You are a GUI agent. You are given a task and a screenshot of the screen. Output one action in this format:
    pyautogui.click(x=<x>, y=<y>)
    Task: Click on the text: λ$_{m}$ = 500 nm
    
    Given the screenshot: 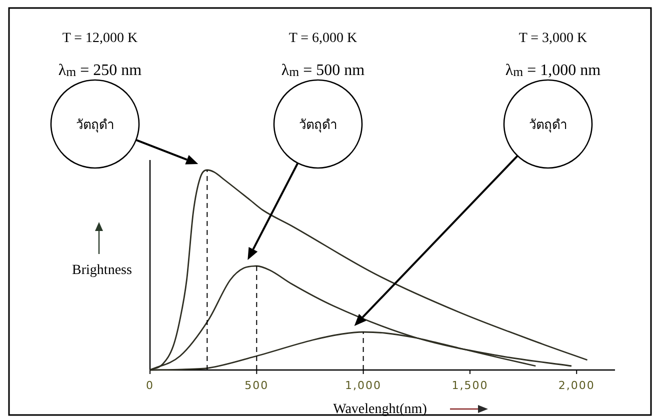 What is the action you would take?
    pyautogui.click(x=323, y=71)
    